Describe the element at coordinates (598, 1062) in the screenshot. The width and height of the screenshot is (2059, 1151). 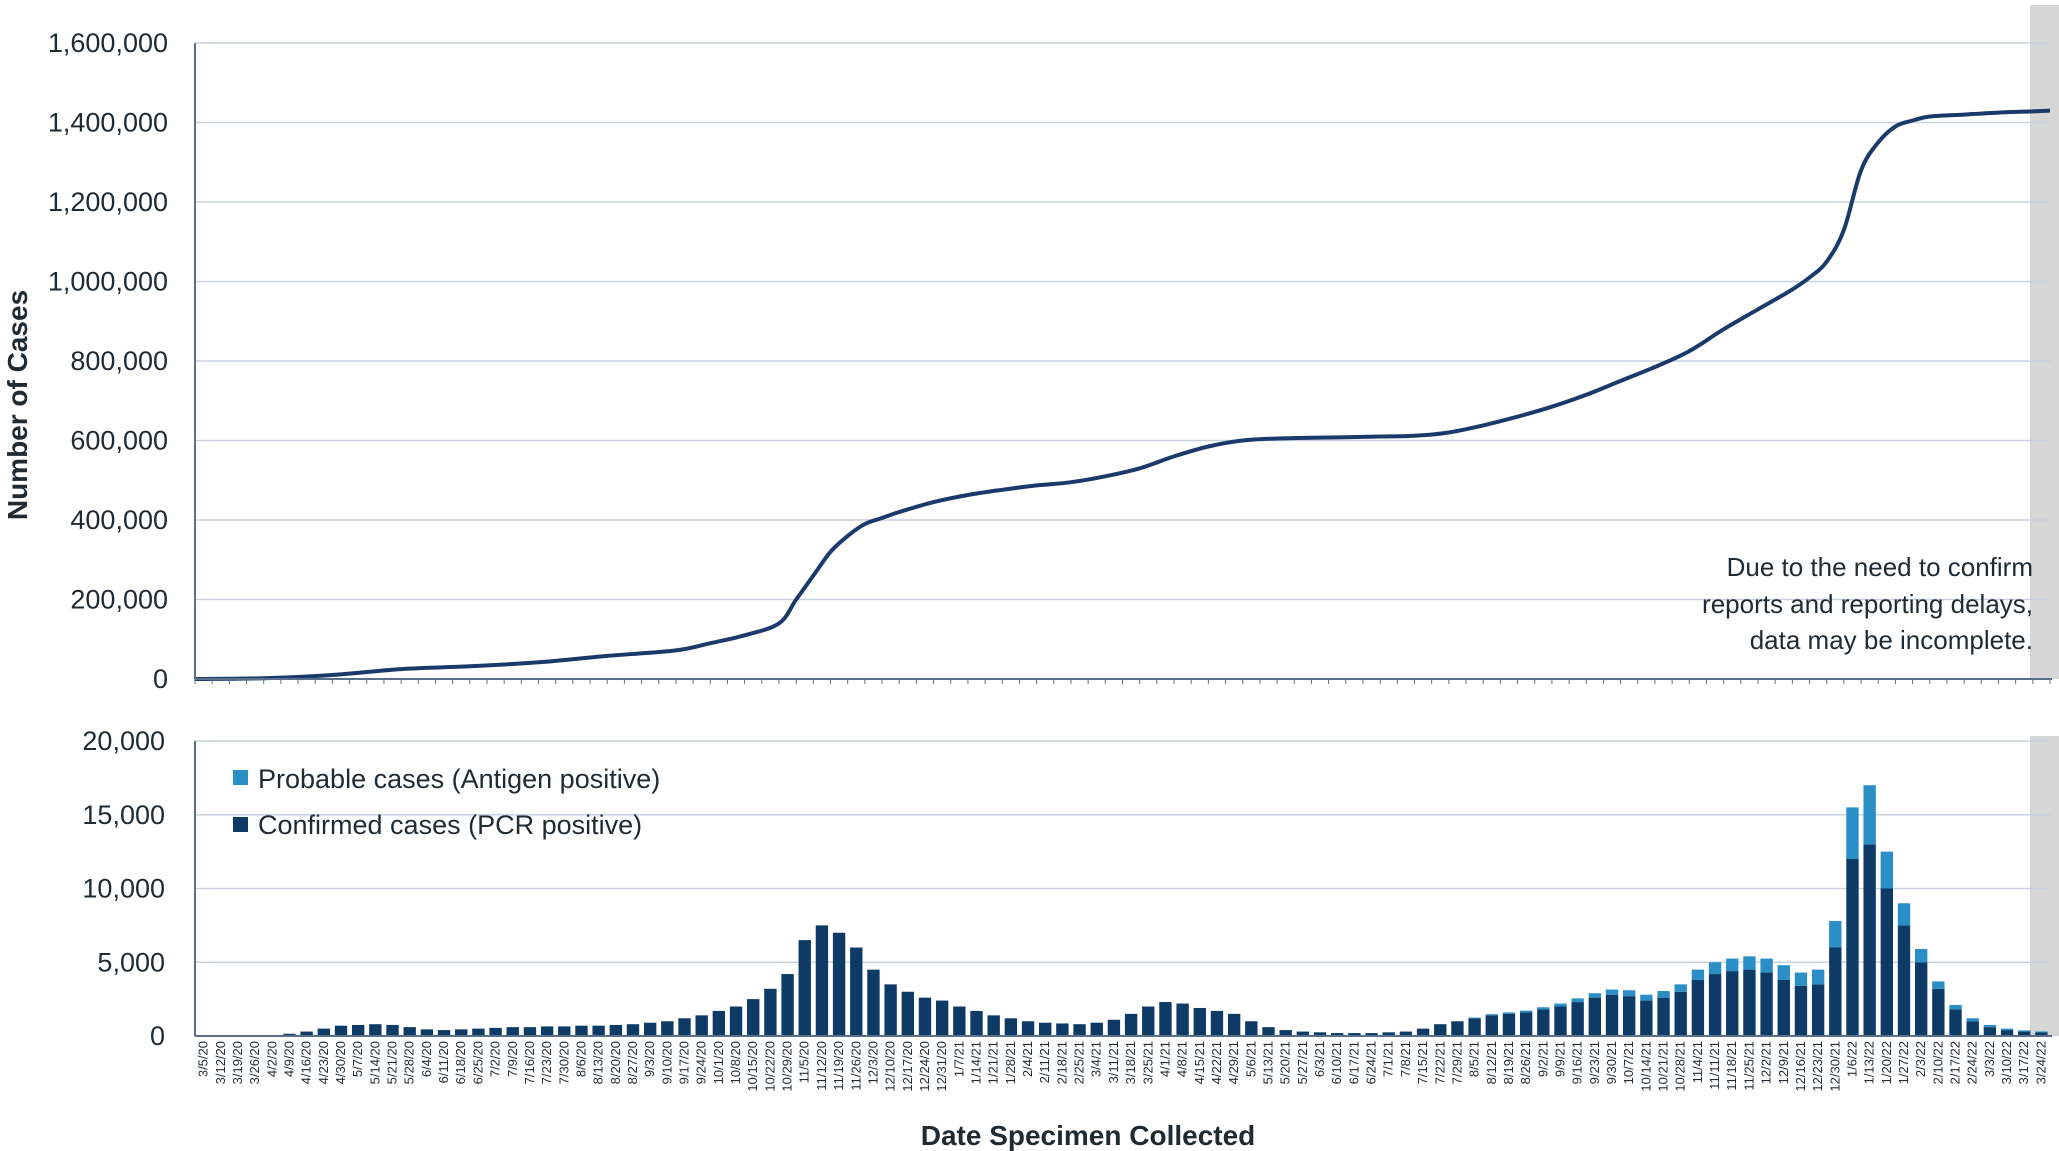
I see `x-tick-label: 8/13/20` at that location.